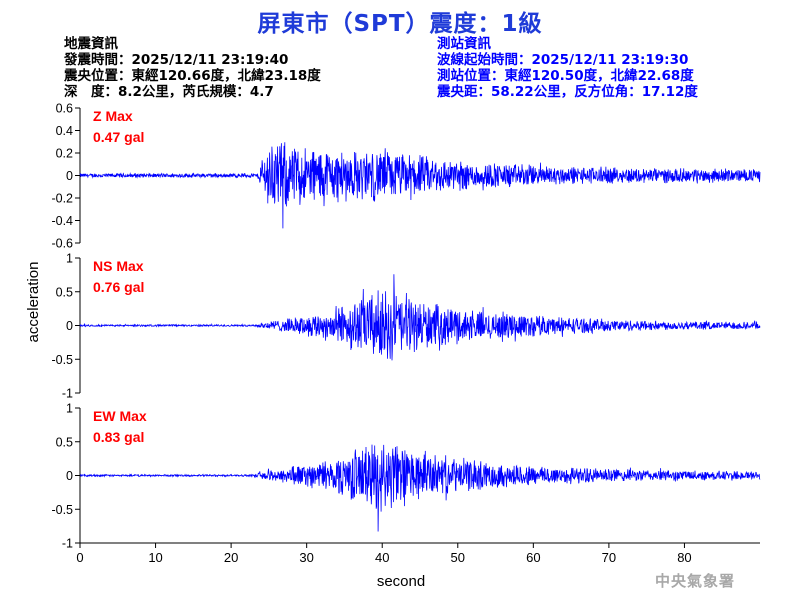  What do you see at coordinates (420, 488) in the screenshot?
I see `waveform-ew` at bounding box center [420, 488].